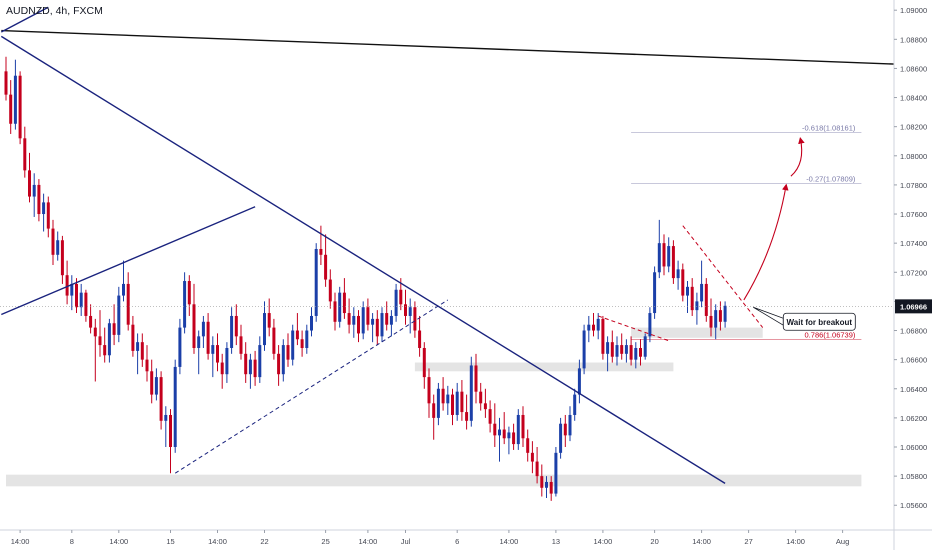  I want to click on y-tick-label: 1.07200, so click(913, 272).